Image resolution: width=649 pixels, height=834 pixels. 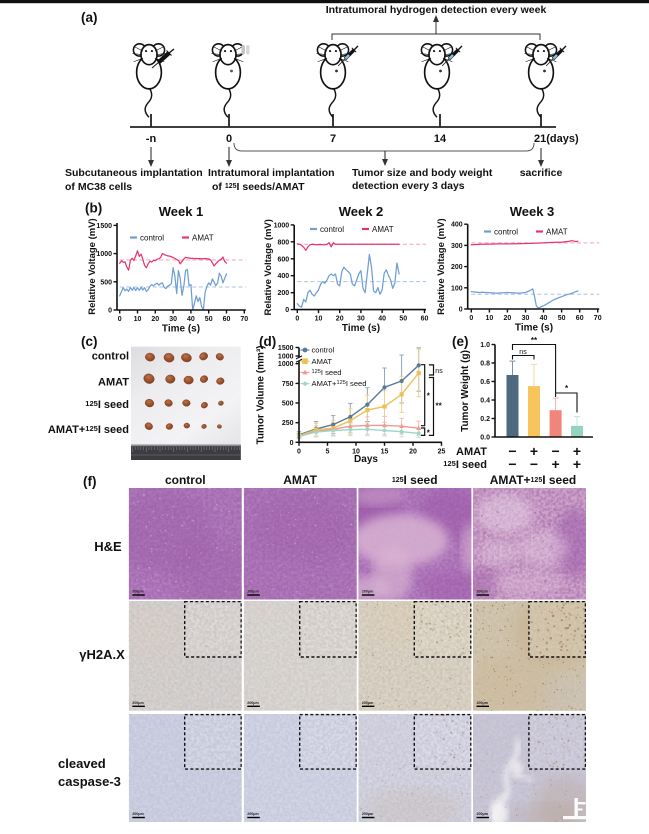 What do you see at coordinates (89, 781) in the screenshot?
I see `svg-text: caspase-3` at bounding box center [89, 781].